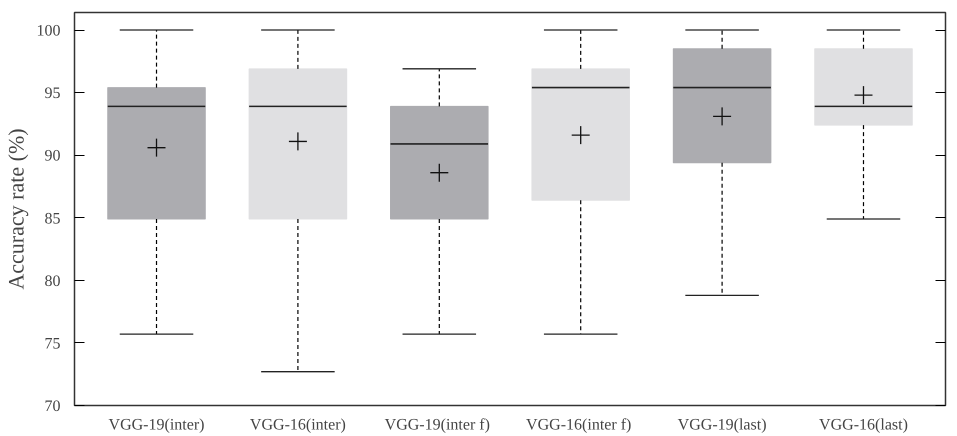 The width and height of the screenshot is (957, 436). Describe the element at coordinates (52, 343) in the screenshot. I see `y-tick-label: 75` at that location.